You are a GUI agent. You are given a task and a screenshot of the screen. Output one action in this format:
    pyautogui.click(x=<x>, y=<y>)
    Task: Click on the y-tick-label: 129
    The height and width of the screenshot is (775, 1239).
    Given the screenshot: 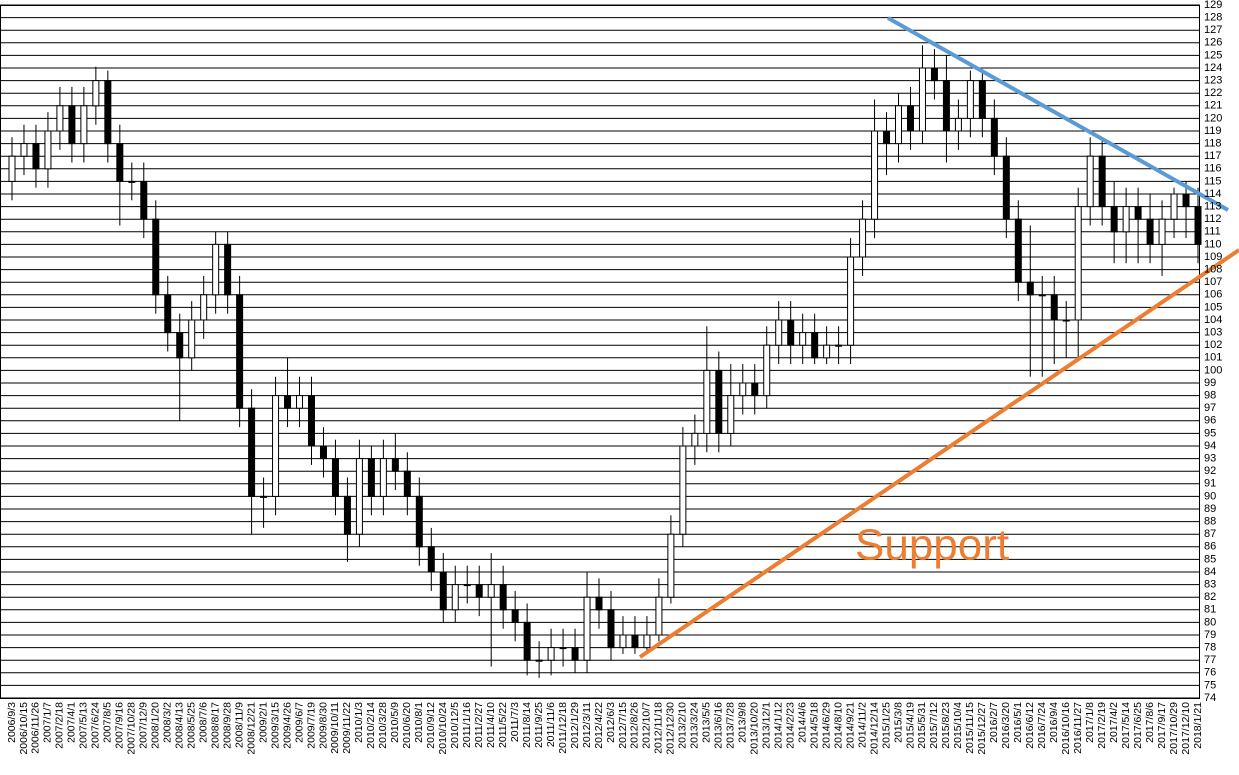 What is the action you would take?
    pyautogui.click(x=1213, y=5)
    